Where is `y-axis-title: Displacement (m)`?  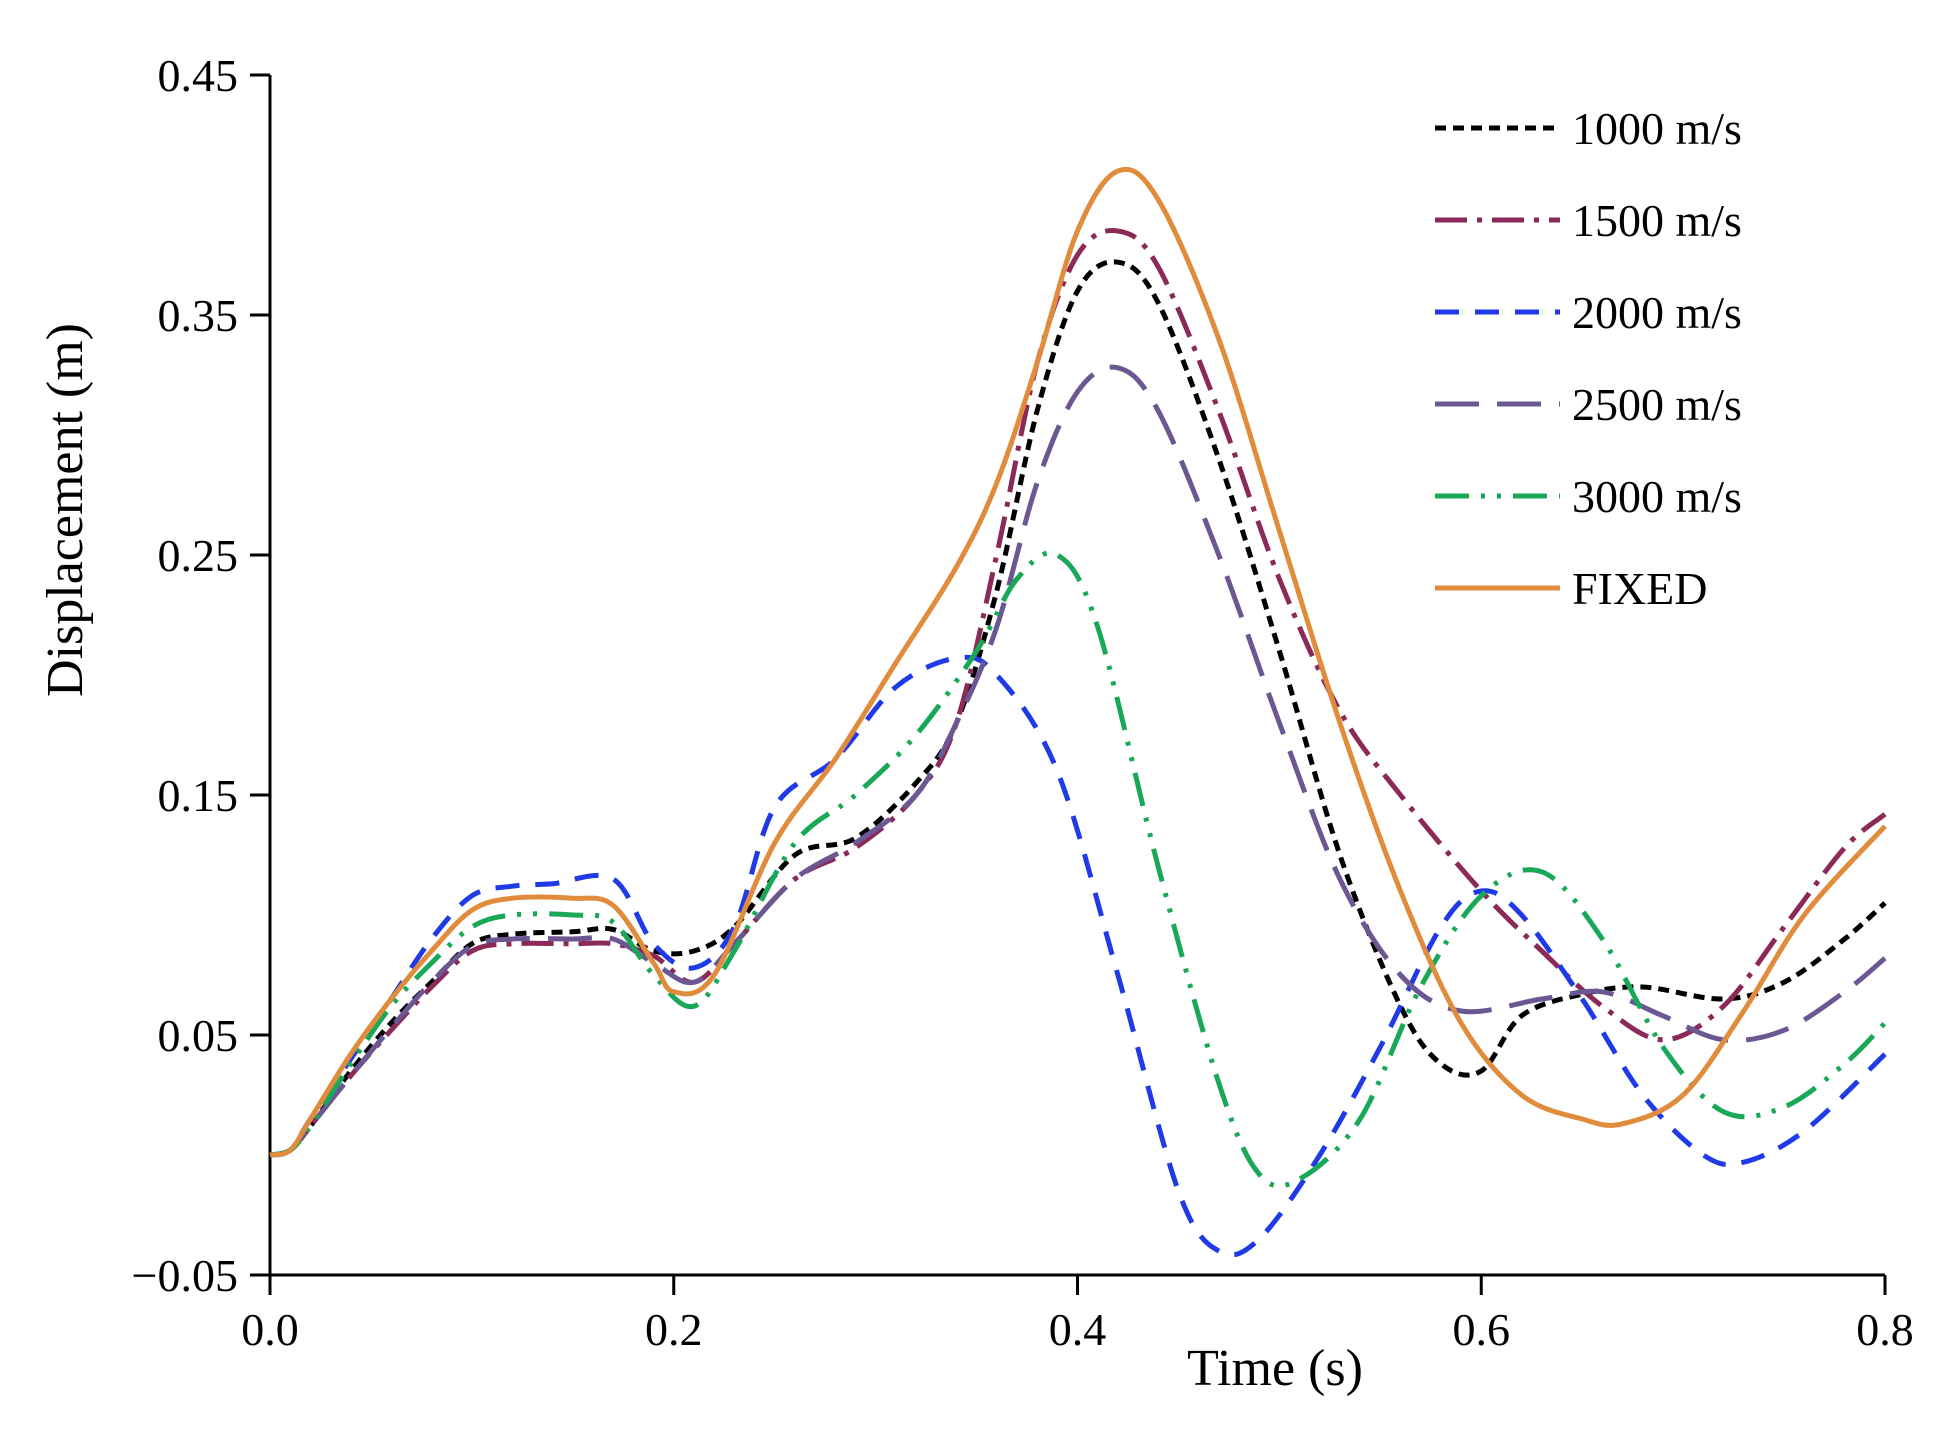 y-axis-title: Displacement (m) is located at coordinates (65, 510).